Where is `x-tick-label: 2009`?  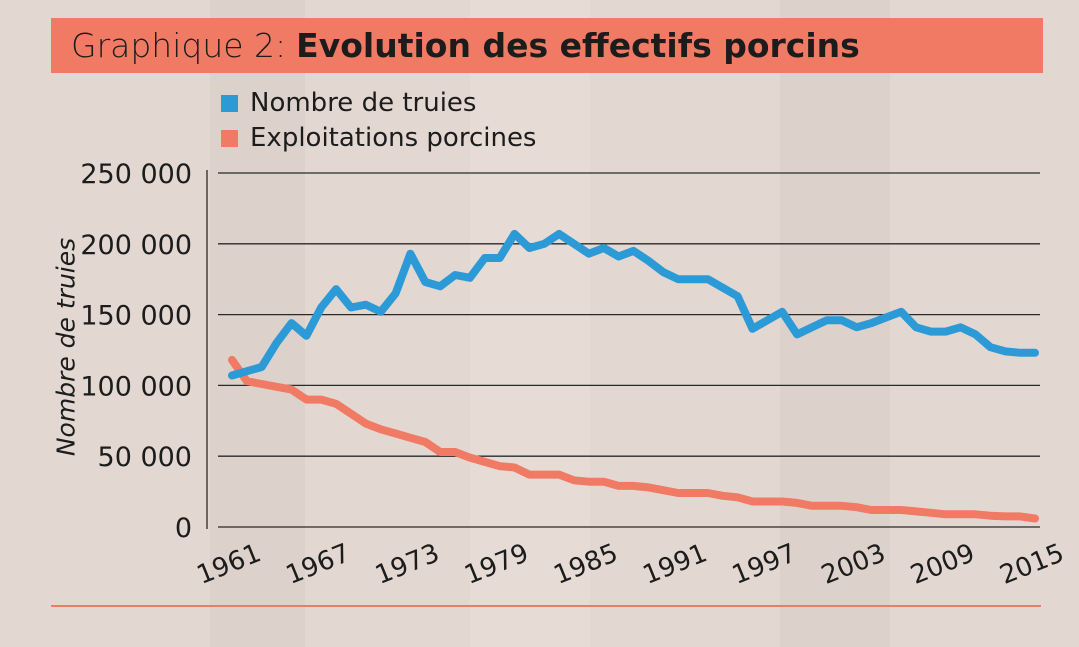
x-tick-label: 2009 is located at coordinates (942, 564).